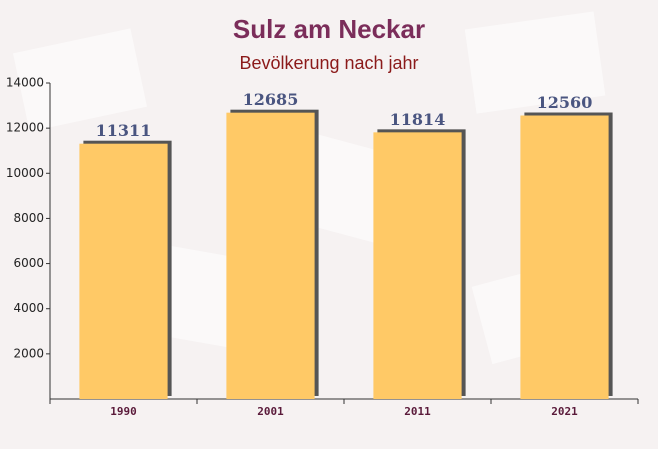 This screenshot has width=658, height=449. Describe the element at coordinates (271, 99) in the screenshot. I see `value-label: 12685` at that location.